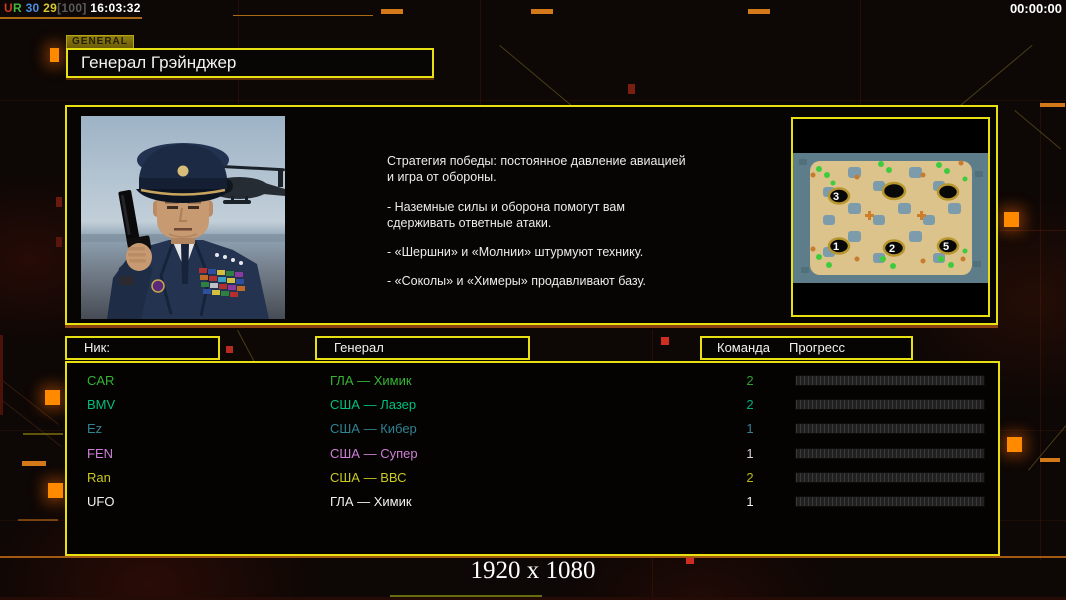 Image resolution: width=1066 pixels, height=600 pixels. What do you see at coordinates (48, 8) in the screenshot?
I see `stat-segment: 29` at bounding box center [48, 8].